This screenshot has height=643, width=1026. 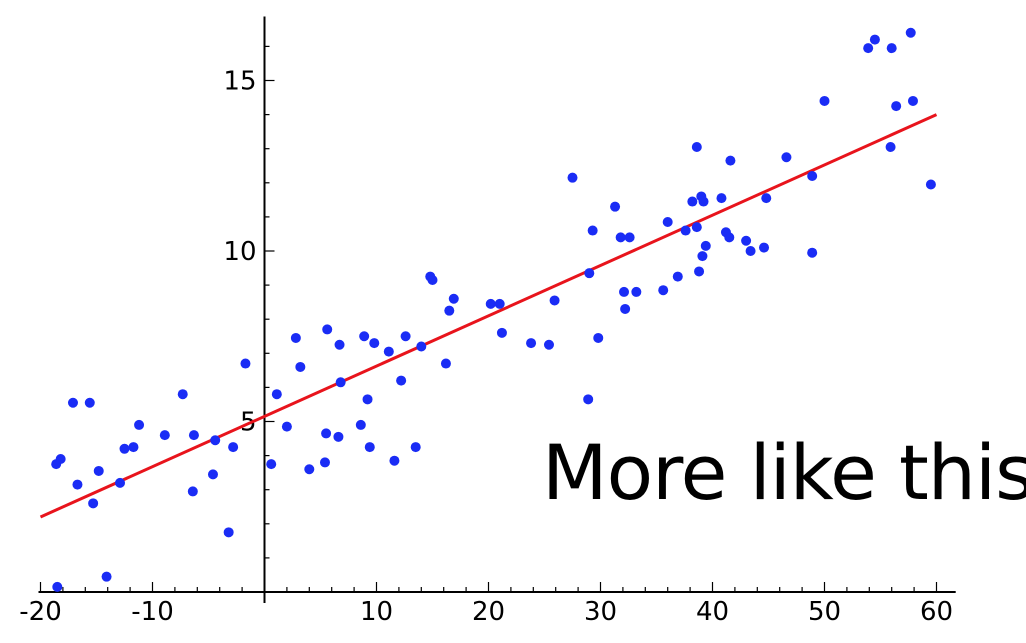 What do you see at coordinates (936, 612) in the screenshot?
I see `x-tick-label: 60` at bounding box center [936, 612].